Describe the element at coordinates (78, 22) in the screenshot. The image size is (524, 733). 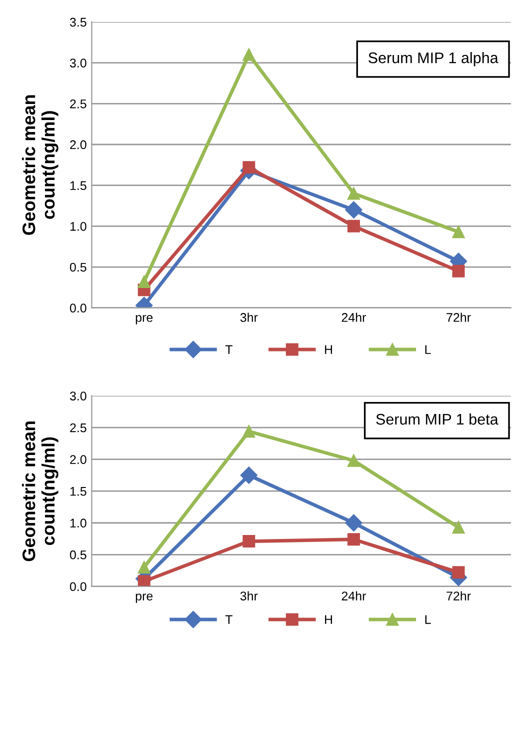
I see `y-tick-label: 3.5` at that location.